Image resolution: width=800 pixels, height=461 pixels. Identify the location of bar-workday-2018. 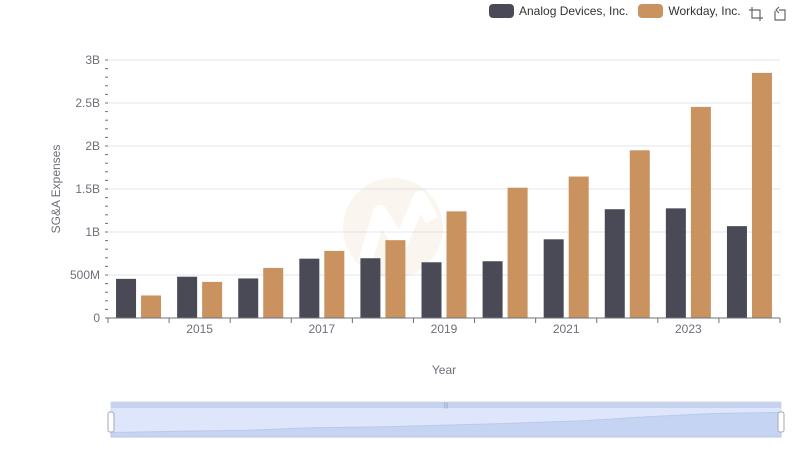
(395, 279).